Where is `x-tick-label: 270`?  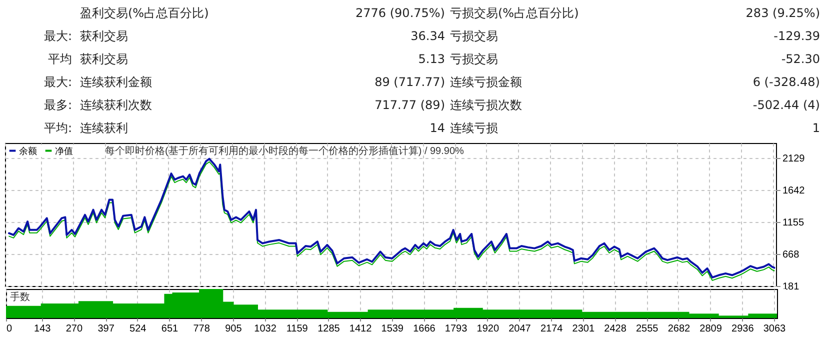 x-tick-label: 270 is located at coordinates (74, 329).